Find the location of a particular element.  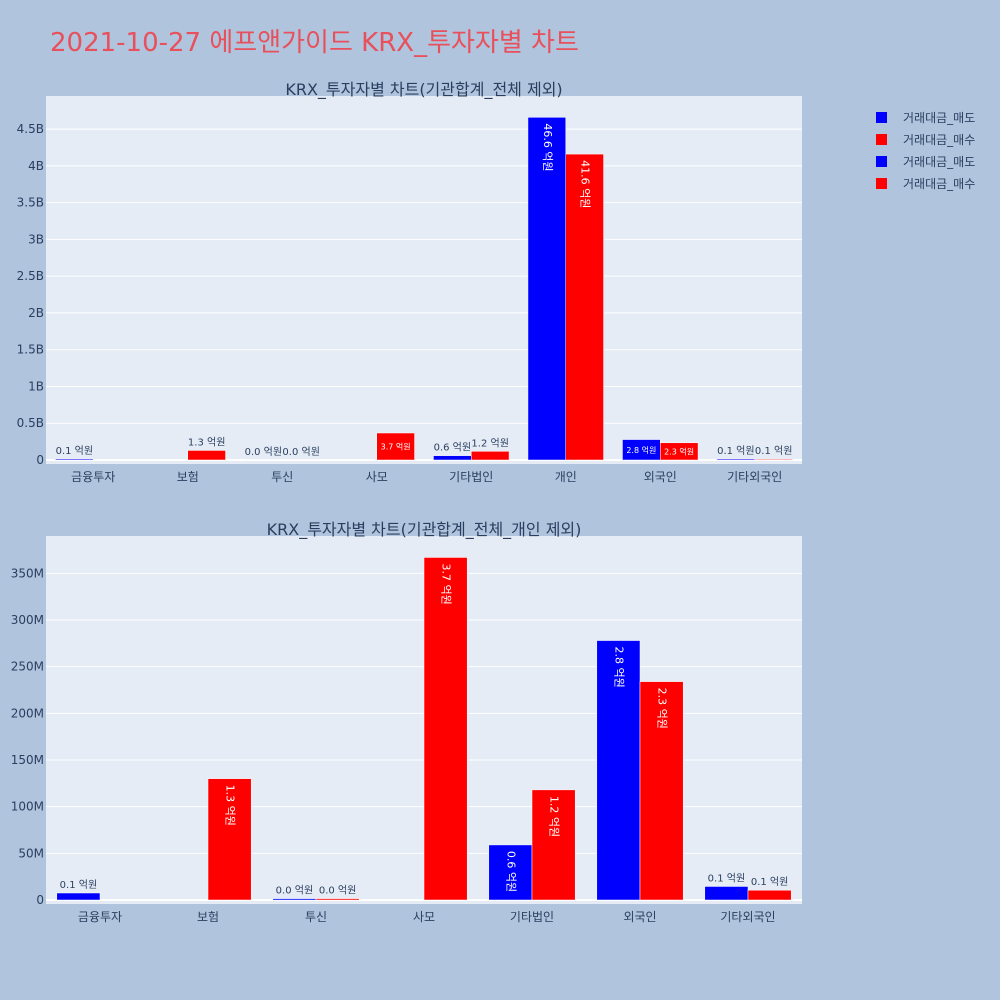

y-tick-label: 150M is located at coordinates (27, 760).